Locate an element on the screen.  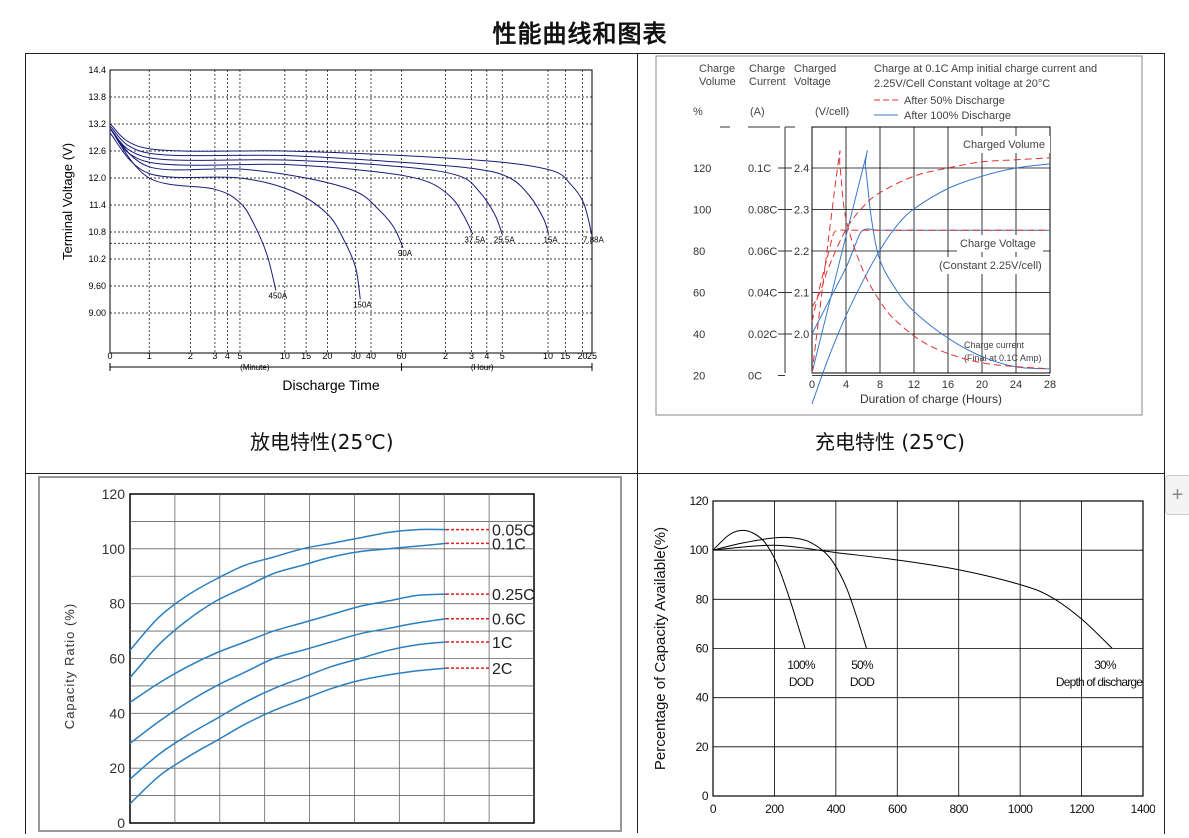
label-constant: (Constant 2.25V/cell) is located at coordinates (990, 266).